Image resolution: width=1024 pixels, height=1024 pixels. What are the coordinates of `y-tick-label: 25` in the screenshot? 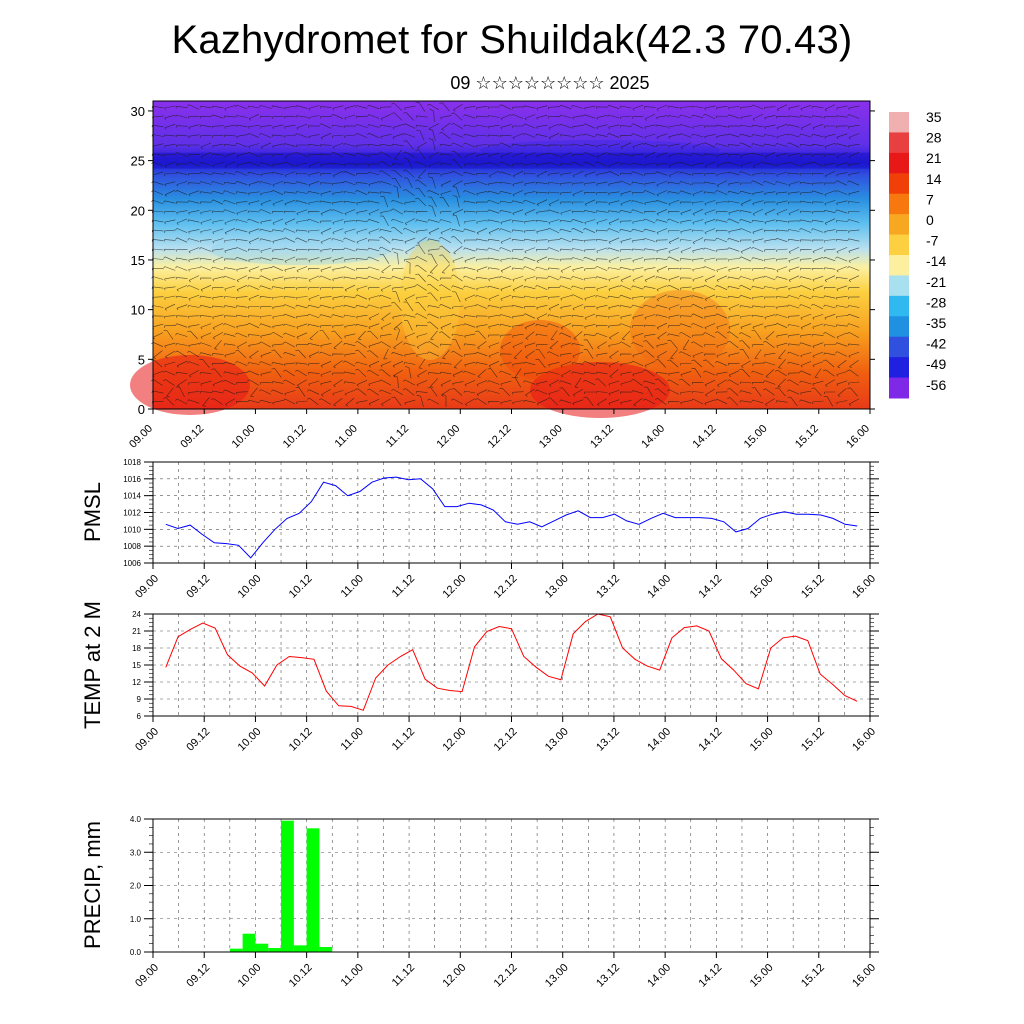 It's located at (138, 161).